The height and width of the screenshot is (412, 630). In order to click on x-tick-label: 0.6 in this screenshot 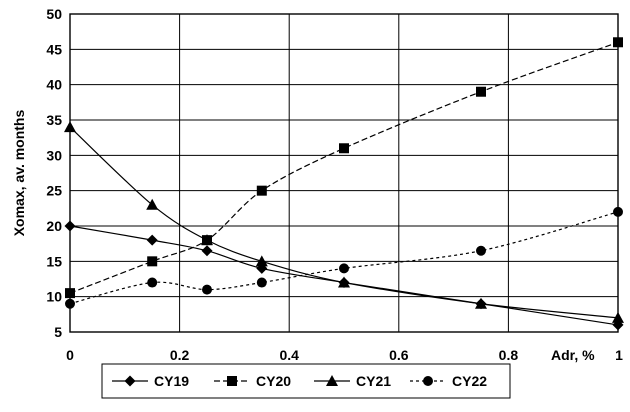, I will do `click(399, 355)`.